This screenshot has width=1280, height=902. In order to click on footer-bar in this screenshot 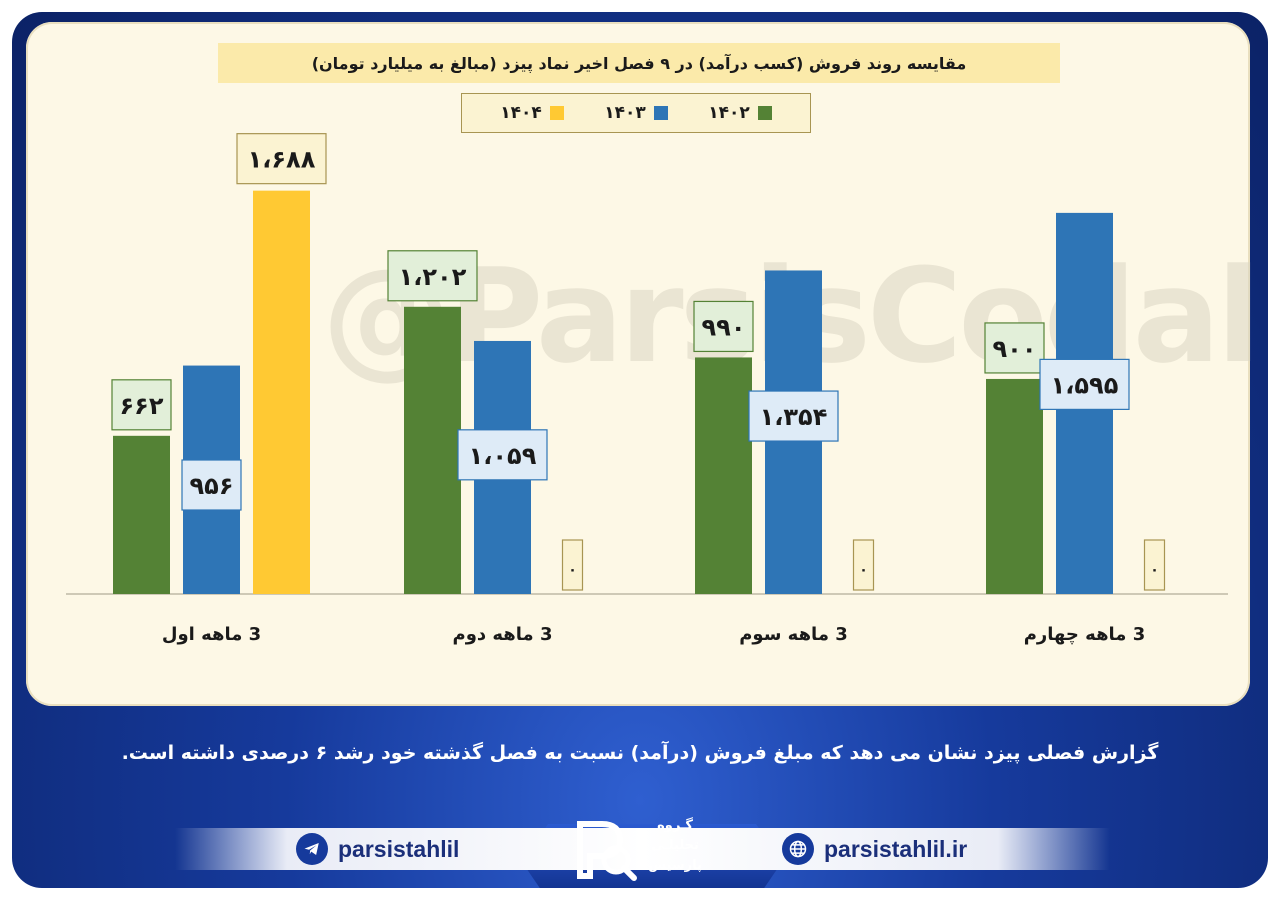, I will do `click(642, 849)`.